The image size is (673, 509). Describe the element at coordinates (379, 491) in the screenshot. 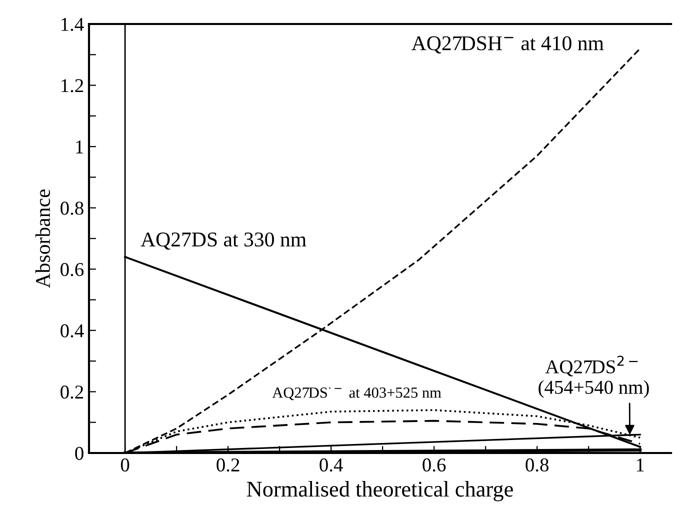

I see `x-axis-title: Normalised theoretical charge` at that location.